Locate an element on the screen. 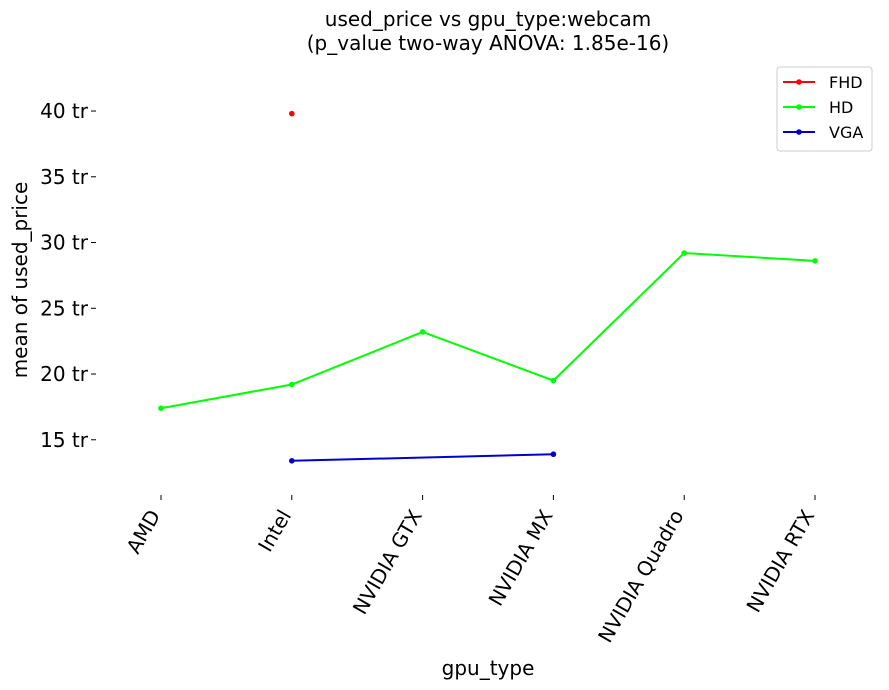 The height and width of the screenshot is (690, 889). x-tick-label: Intel is located at coordinates (274, 531).